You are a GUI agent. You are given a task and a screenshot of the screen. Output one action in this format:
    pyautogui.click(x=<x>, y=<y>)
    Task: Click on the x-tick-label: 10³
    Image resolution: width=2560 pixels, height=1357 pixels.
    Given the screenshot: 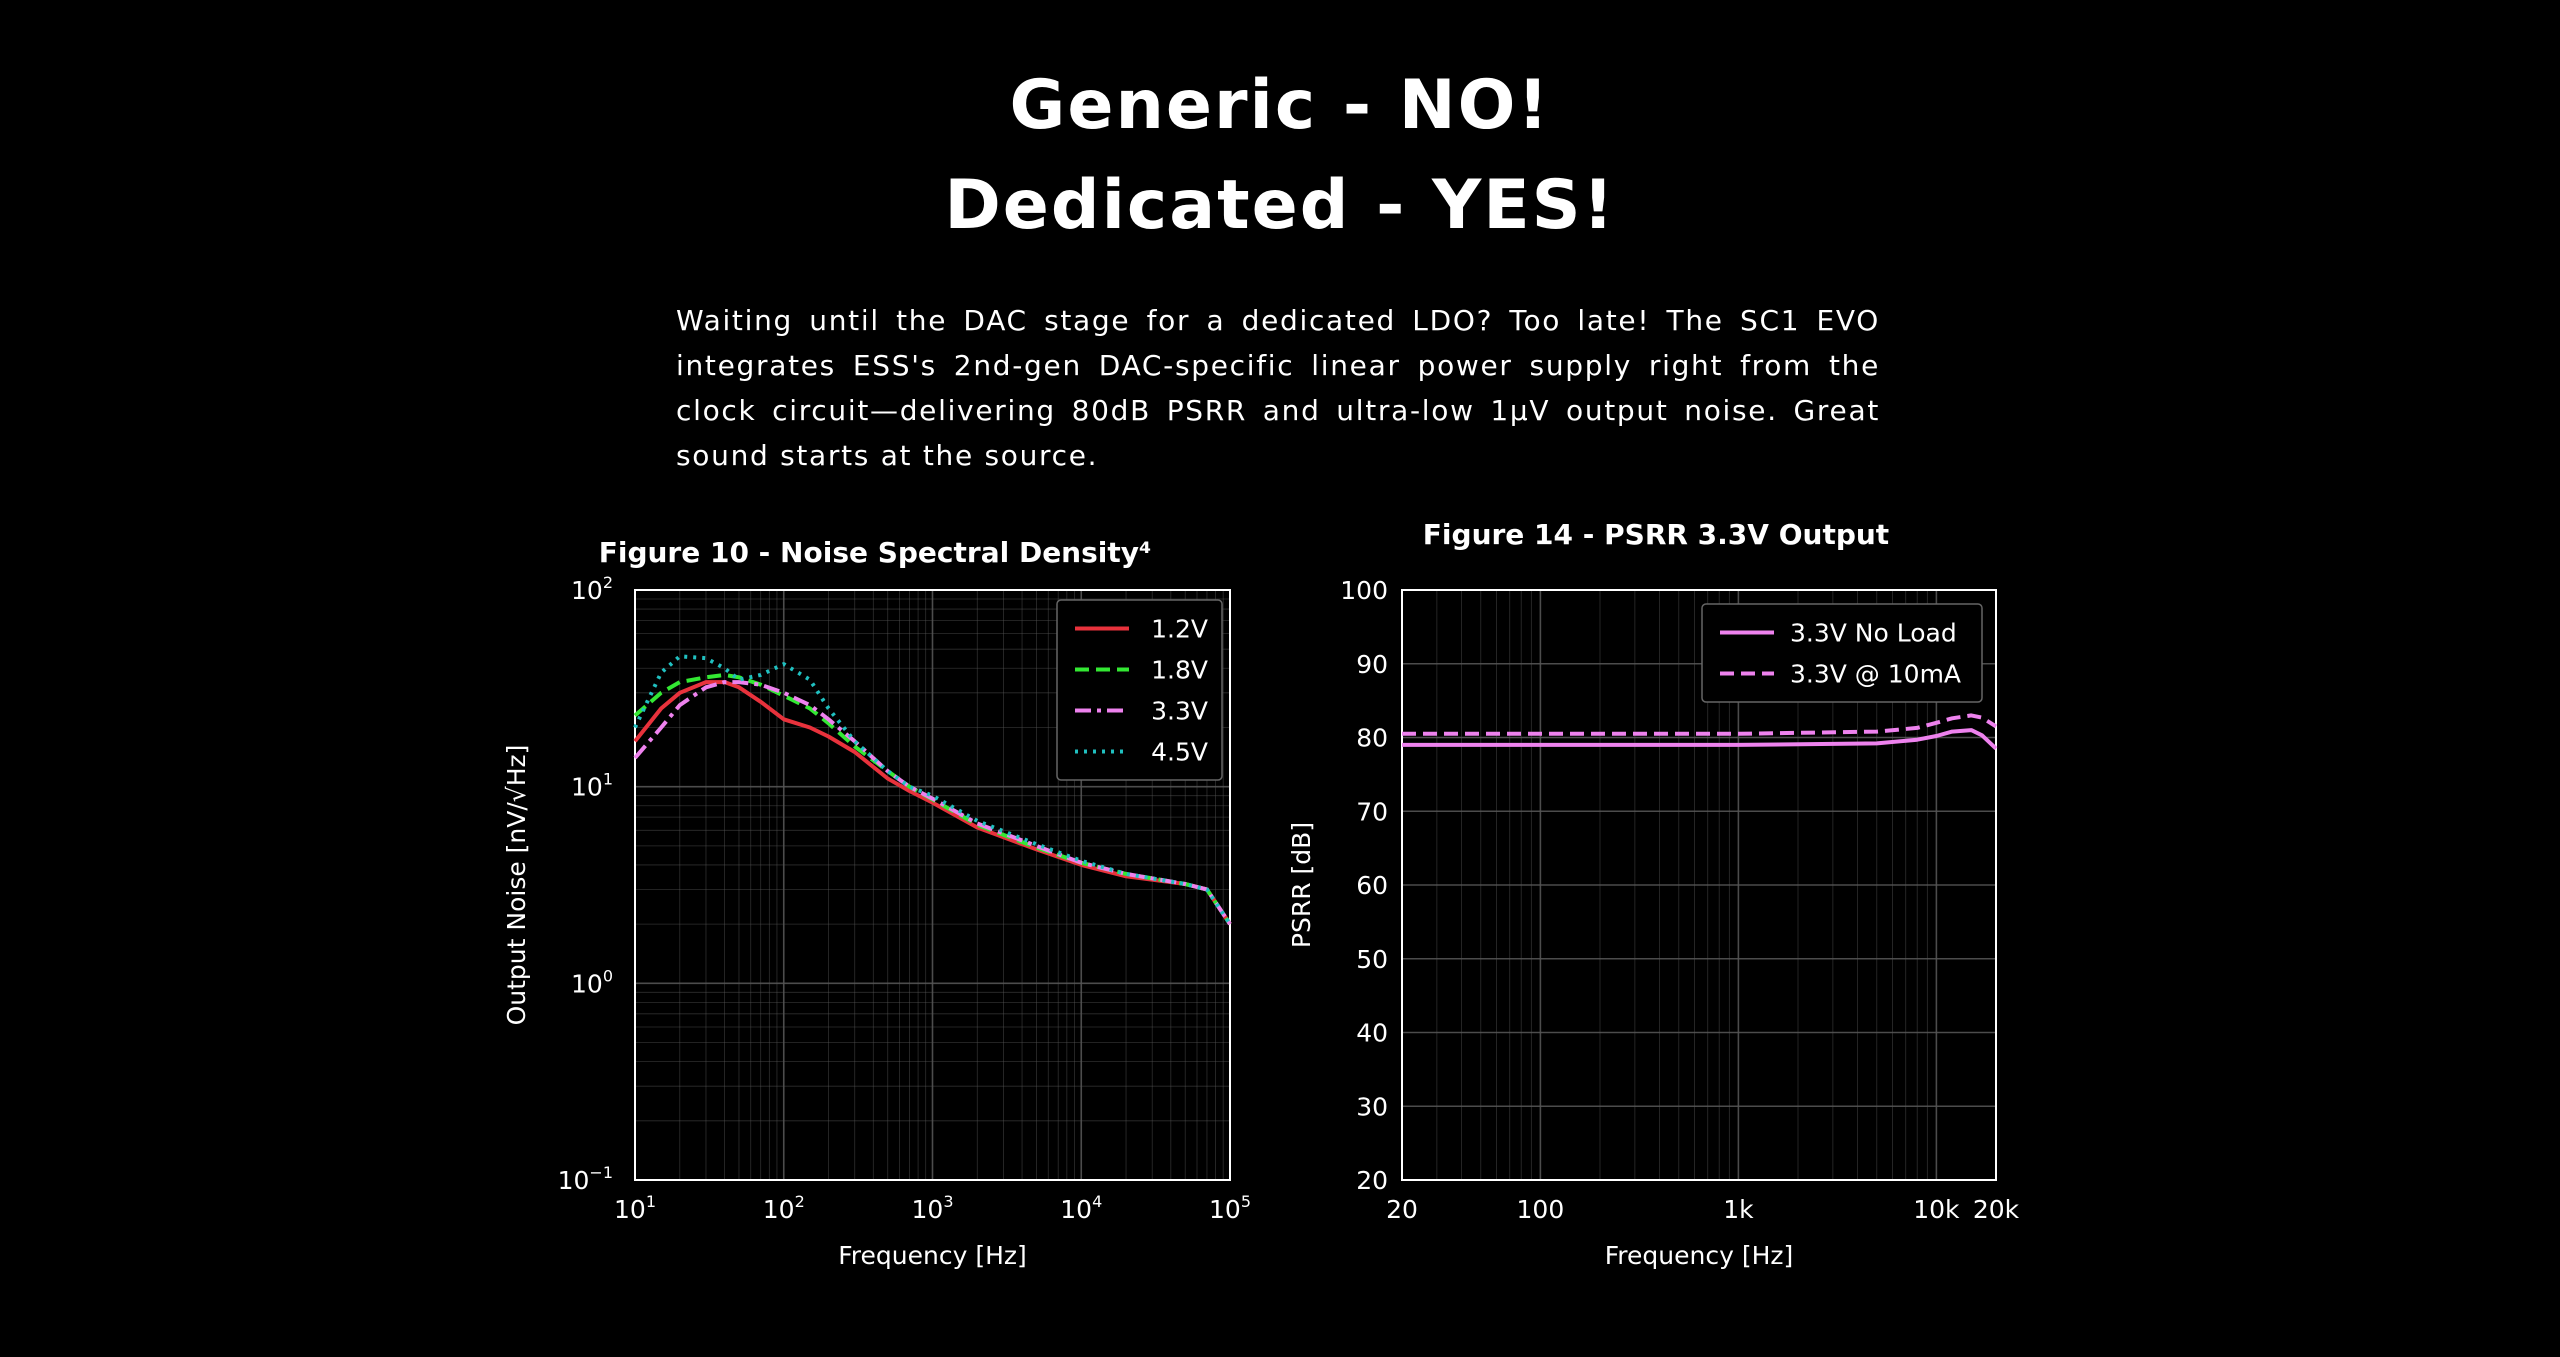 What is the action you would take?
    pyautogui.click(x=933, y=1208)
    